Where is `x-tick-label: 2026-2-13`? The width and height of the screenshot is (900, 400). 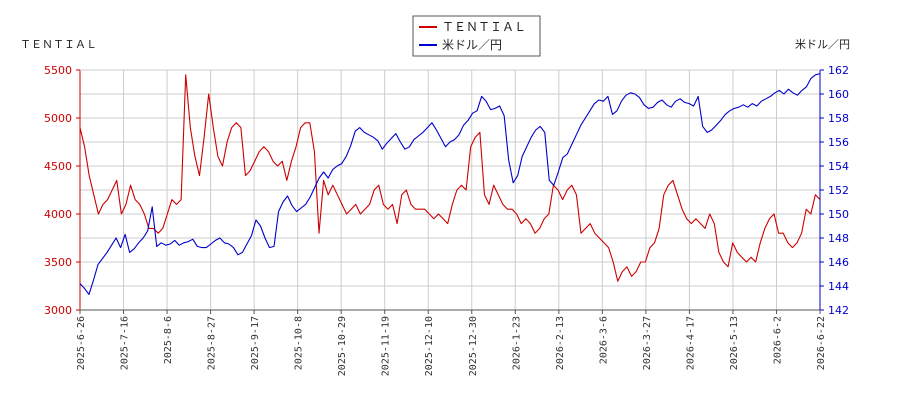 x-tick-label: 2026-2-13 is located at coordinates (560, 343).